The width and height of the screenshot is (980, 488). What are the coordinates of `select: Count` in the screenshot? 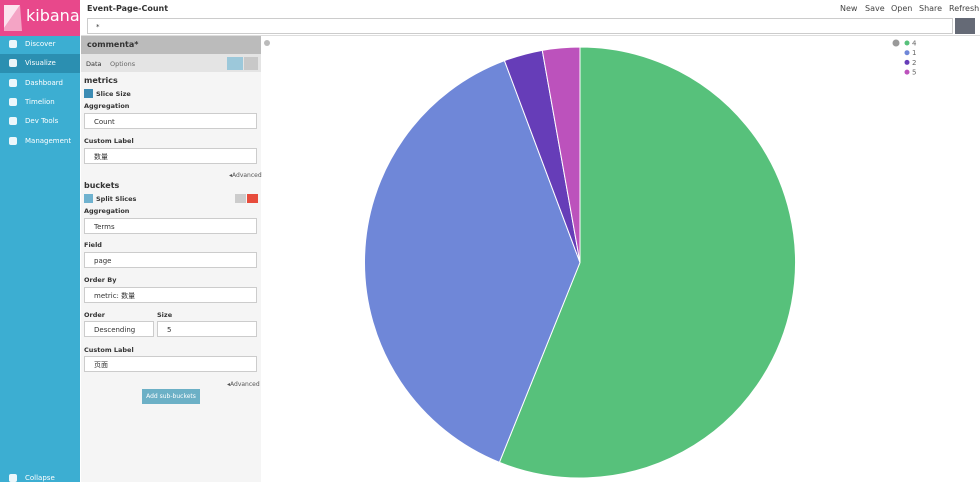 It's located at (170, 121).